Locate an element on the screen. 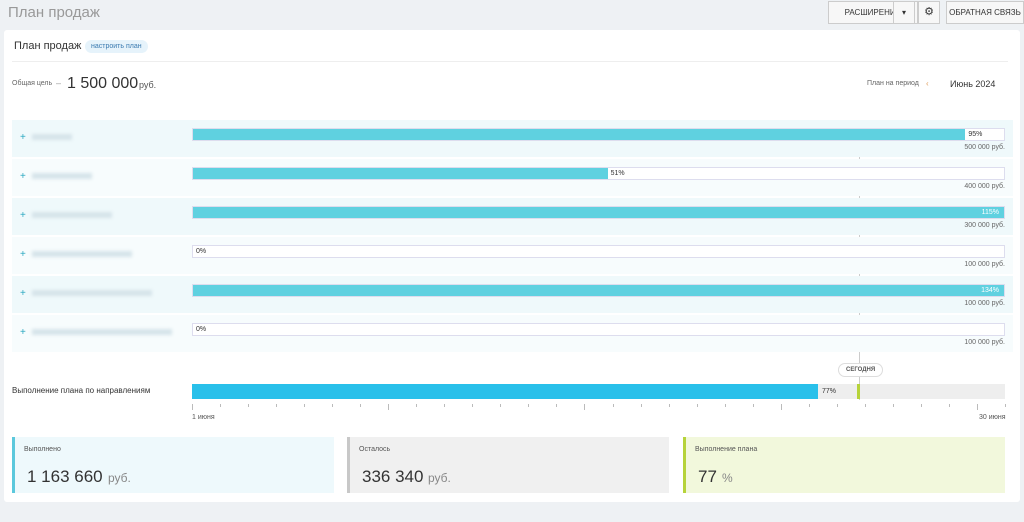 The image size is (1024, 522). plan-row: +134% 100 000 руб. is located at coordinates (512, 294).